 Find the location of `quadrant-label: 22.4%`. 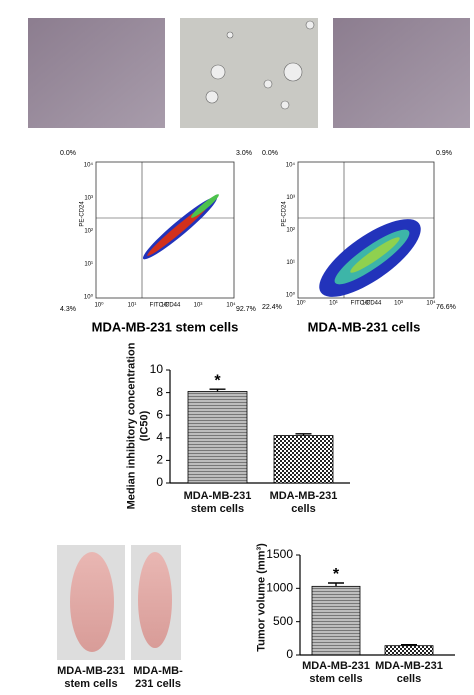

quadrant-label: 22.4% is located at coordinates (272, 307).